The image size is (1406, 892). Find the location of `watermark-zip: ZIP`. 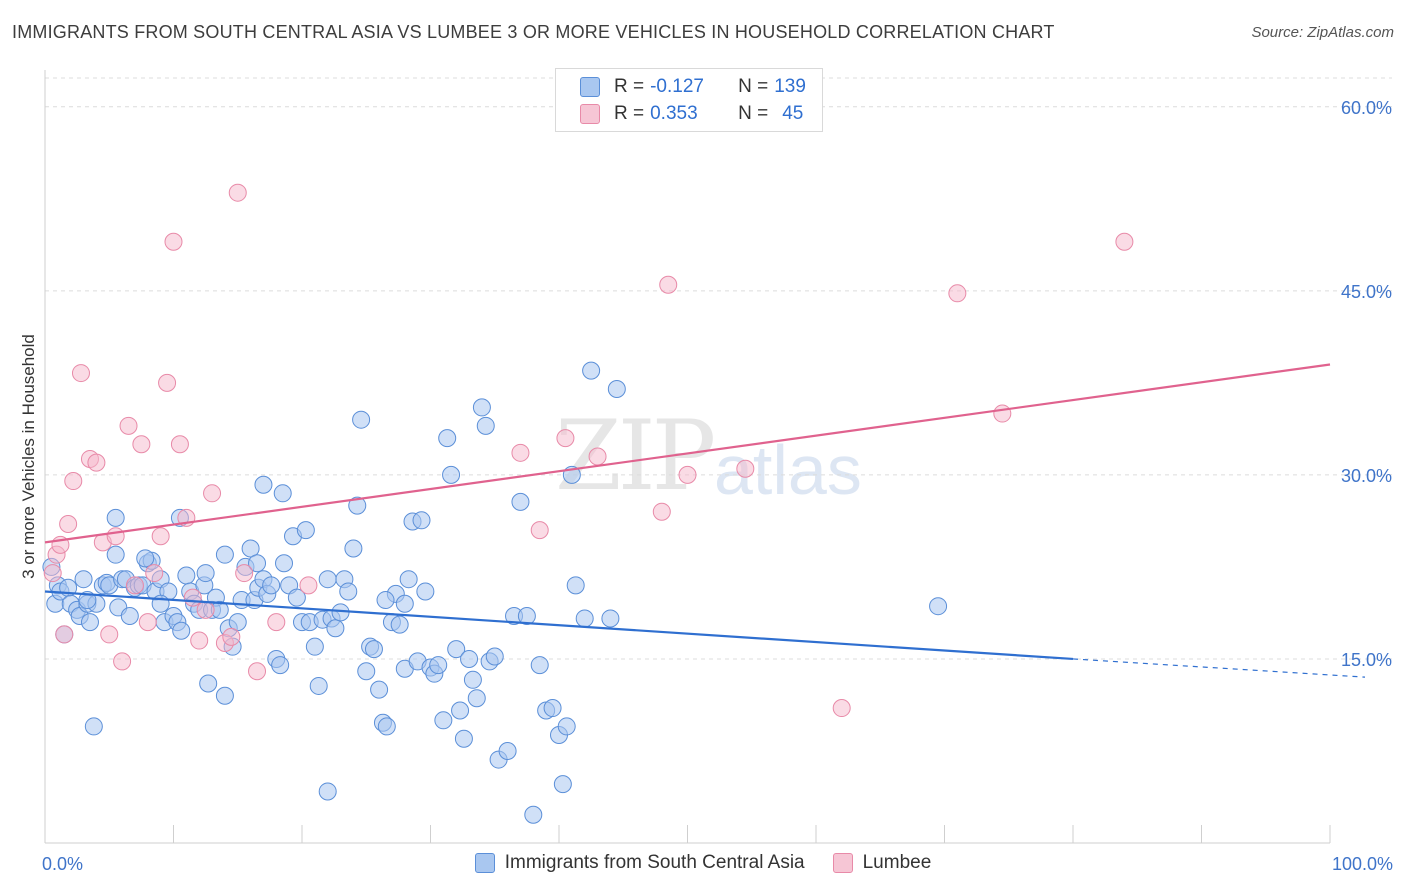

watermark-zip: ZIP is located at coordinates (635, 456).